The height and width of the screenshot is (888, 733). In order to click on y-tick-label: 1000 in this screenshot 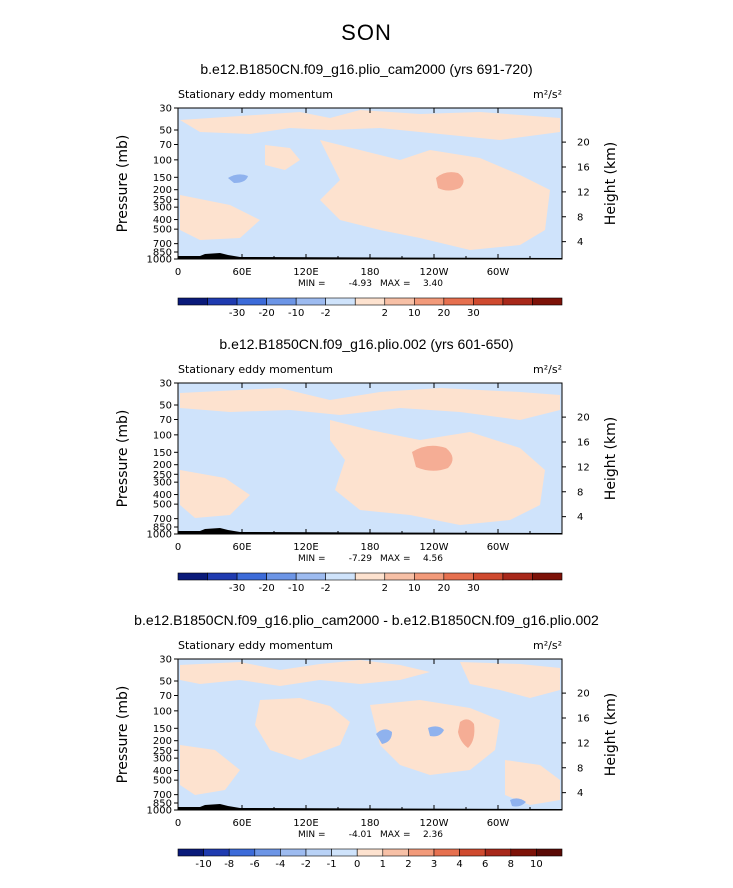, I will do `click(159, 260)`.